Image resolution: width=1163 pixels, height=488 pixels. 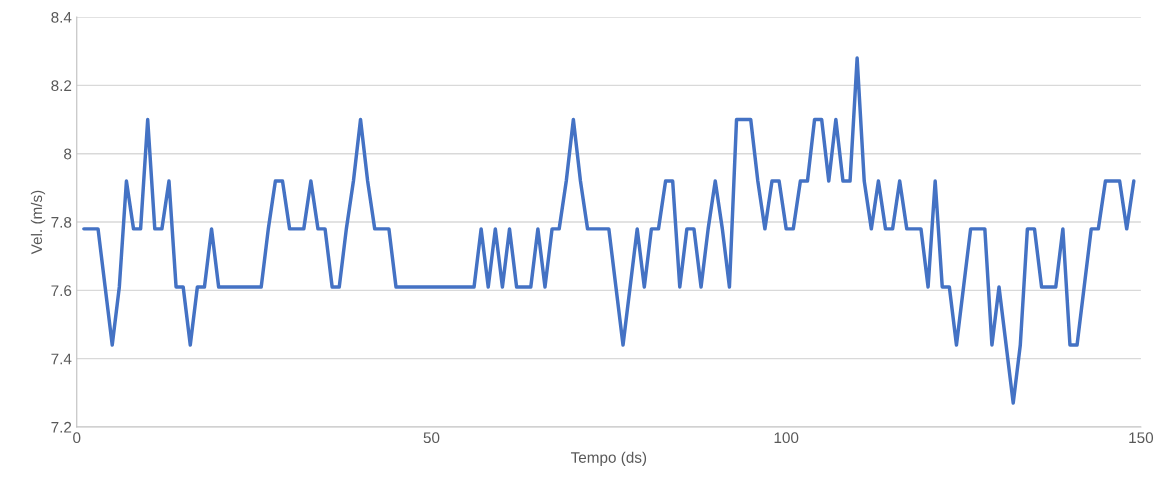 I want to click on y-tick-label: 8, so click(x=68, y=154).